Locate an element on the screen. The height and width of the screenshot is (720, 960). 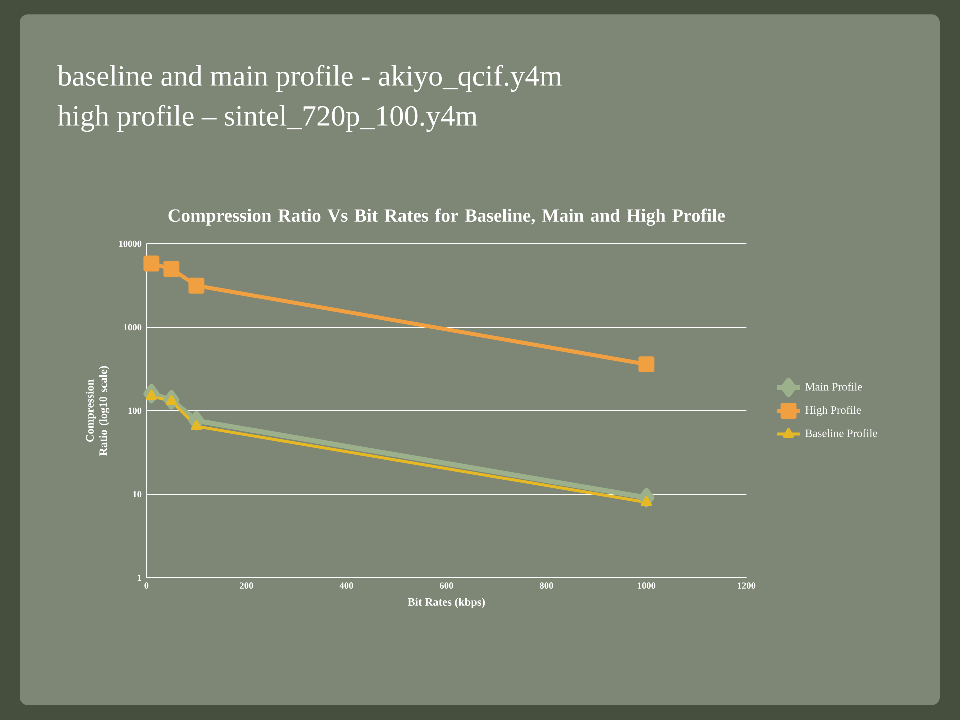
y-tick-label: 10 is located at coordinates (137, 494).